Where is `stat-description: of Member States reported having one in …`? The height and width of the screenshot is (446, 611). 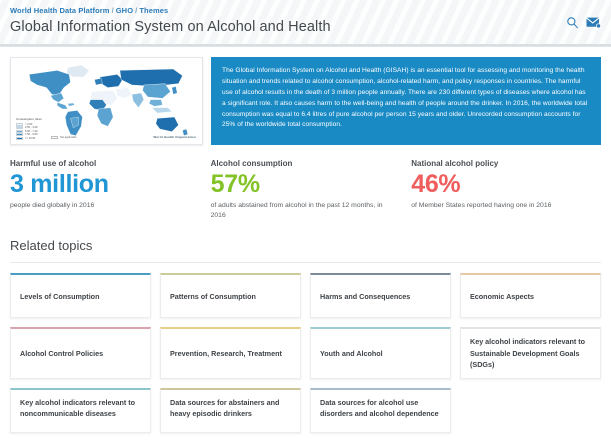
stat-description: of Member States reported having one in … is located at coordinates (481, 205).